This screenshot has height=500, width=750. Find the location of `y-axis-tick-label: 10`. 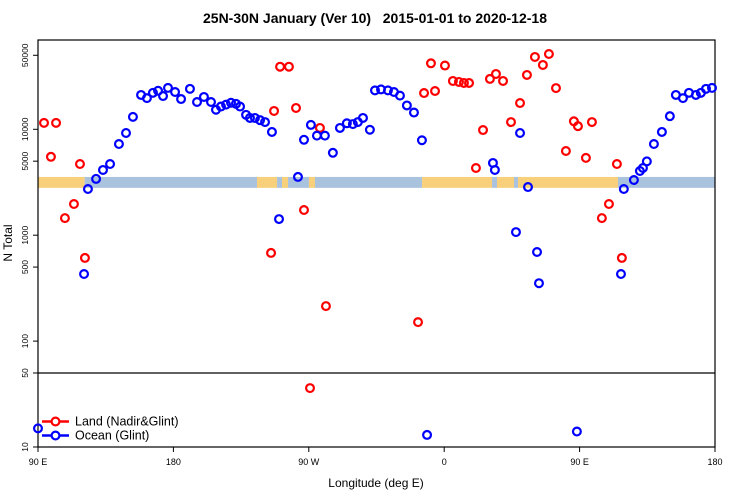

y-axis-tick-label: 10 is located at coordinates (25, 447).